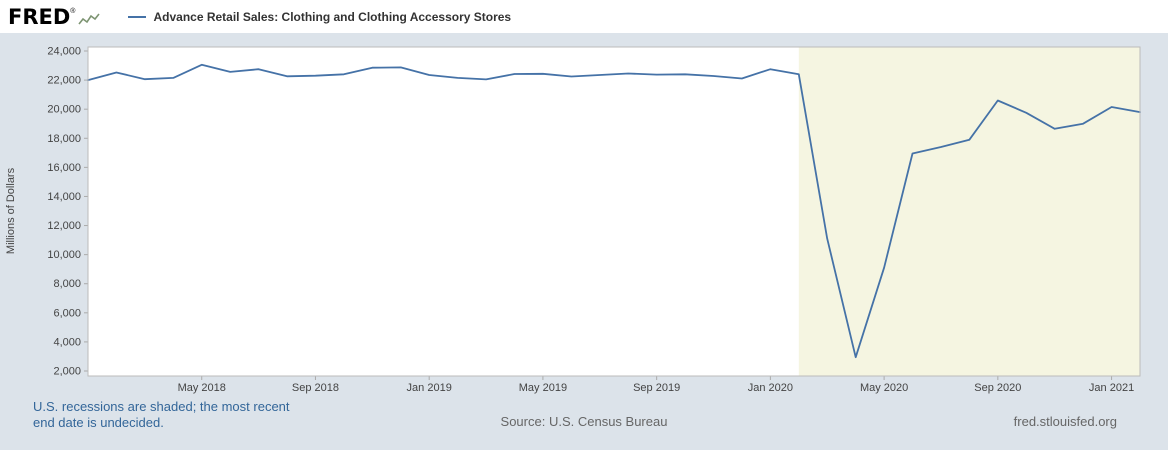  Describe the element at coordinates (997, 388) in the screenshot. I see `x-tick-label: Sep 2020` at that location.